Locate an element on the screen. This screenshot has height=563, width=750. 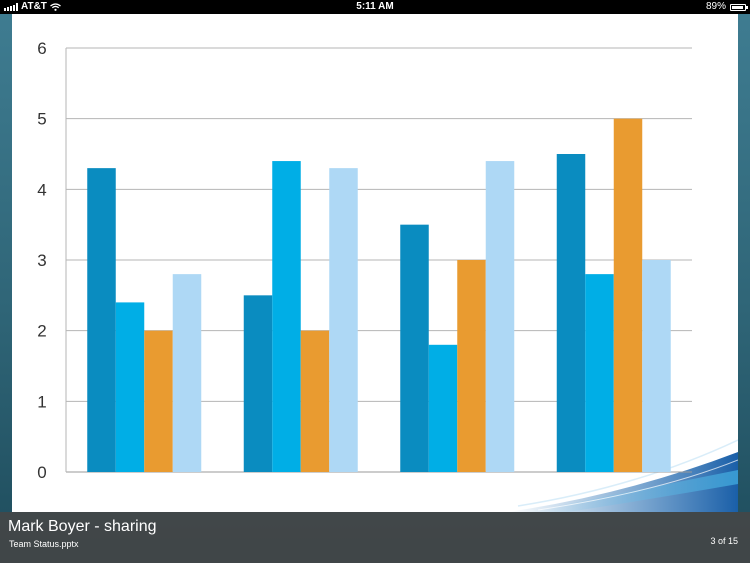
y-tick-label: 6 is located at coordinates (41, 48).